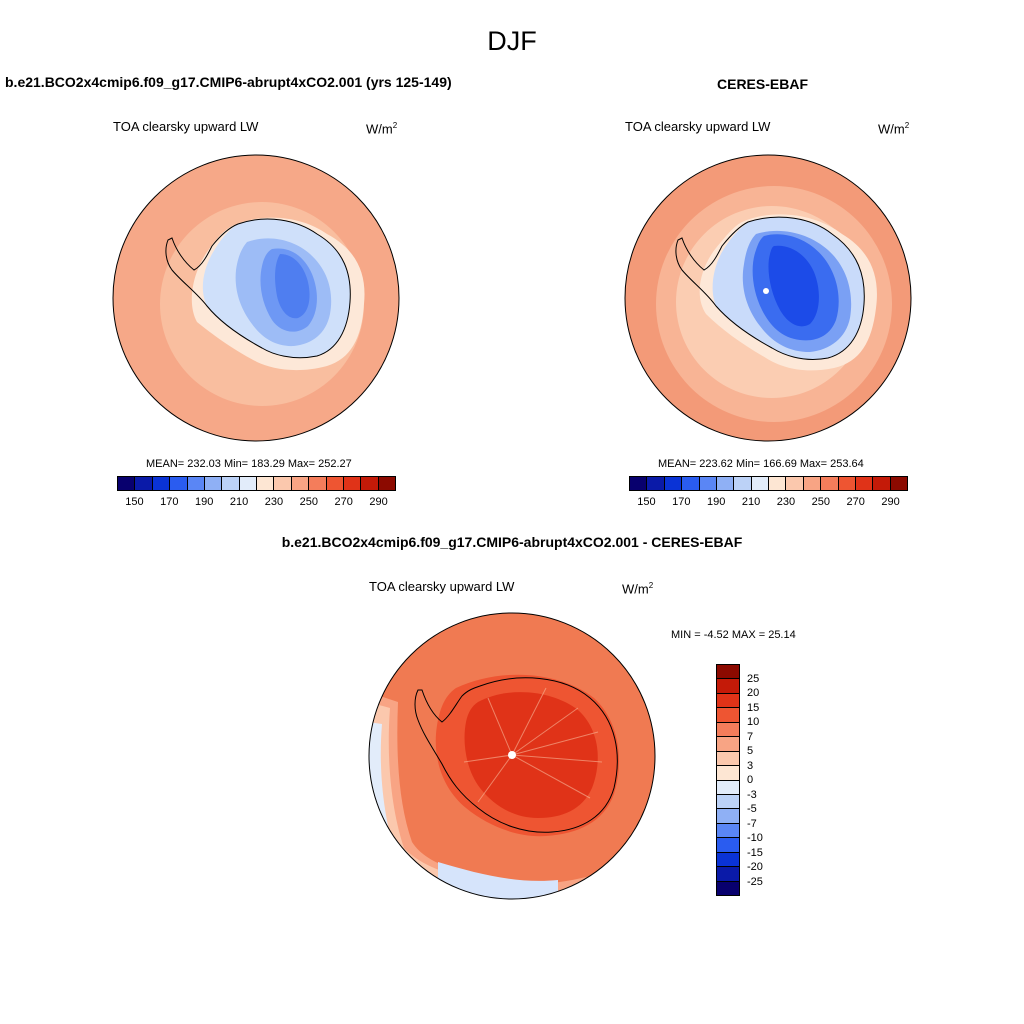 The width and height of the screenshot is (1024, 1024). What do you see at coordinates (755, 838) in the screenshot?
I see `colorbar-tick-label: -10` at bounding box center [755, 838].